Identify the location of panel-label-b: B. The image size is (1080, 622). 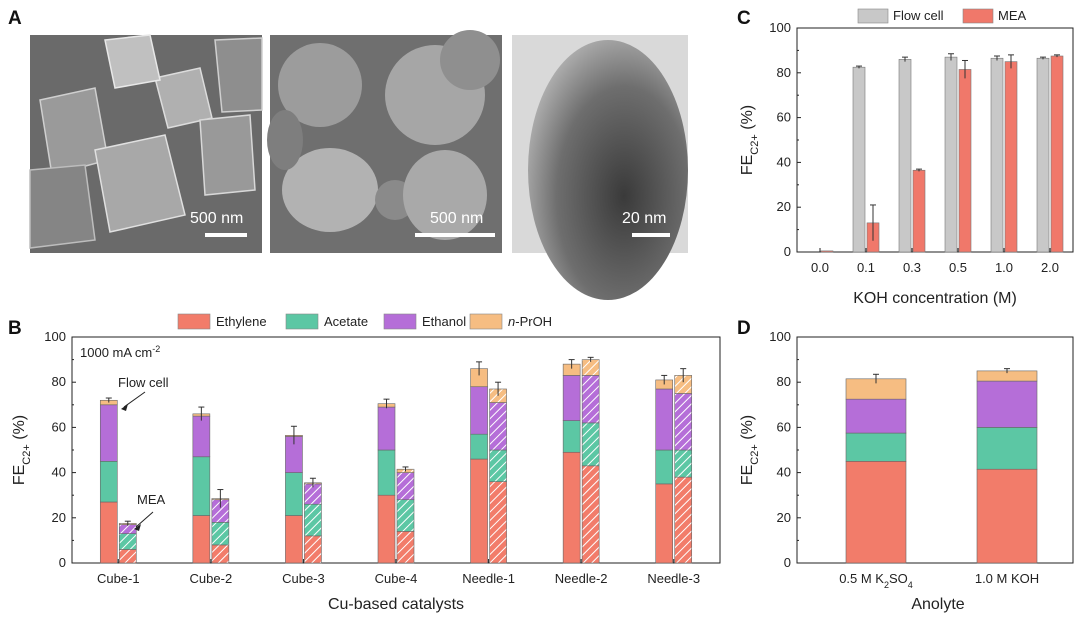
(15, 328).